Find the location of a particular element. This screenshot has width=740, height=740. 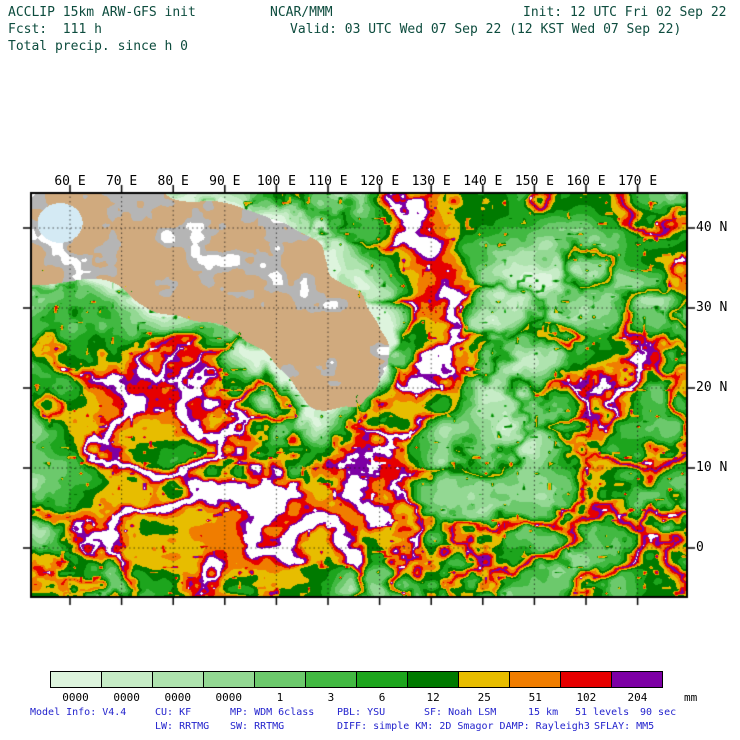

colorbar-tick-label: 12 is located at coordinates (433, 697).